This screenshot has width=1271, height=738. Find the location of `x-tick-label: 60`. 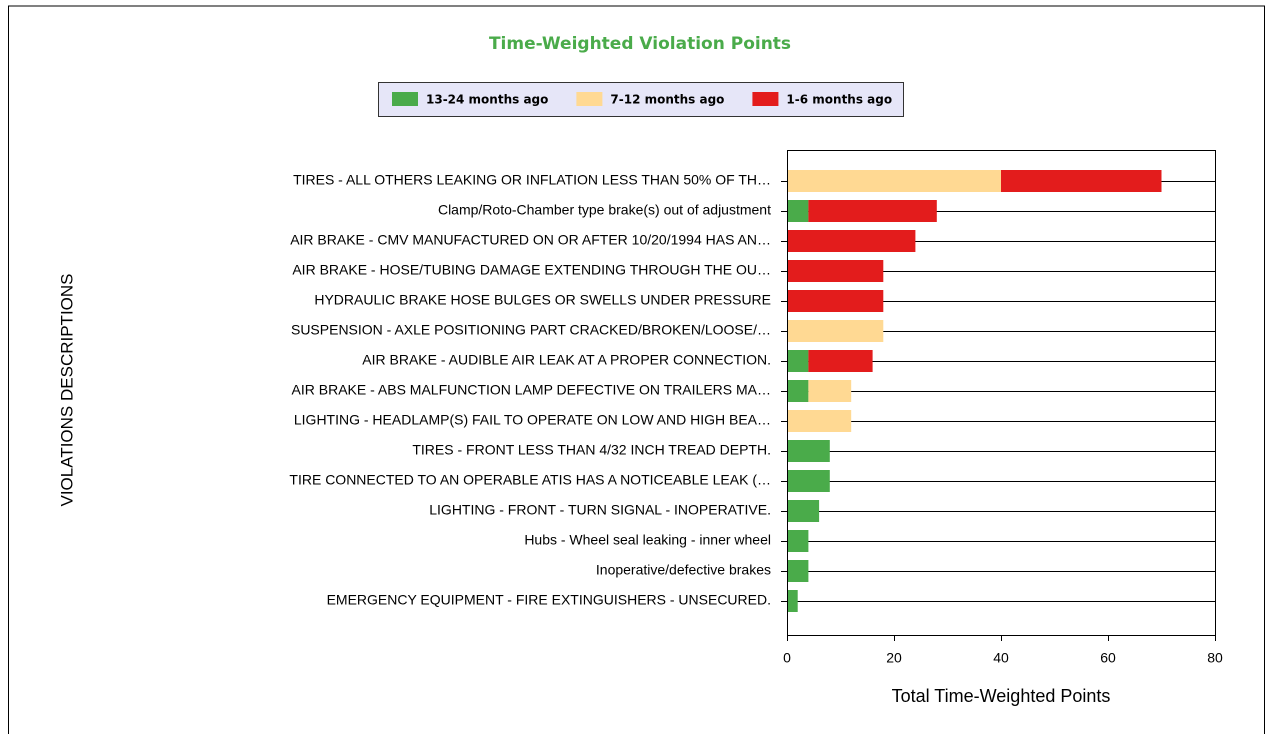

x-tick-label: 60 is located at coordinates (1108, 658).